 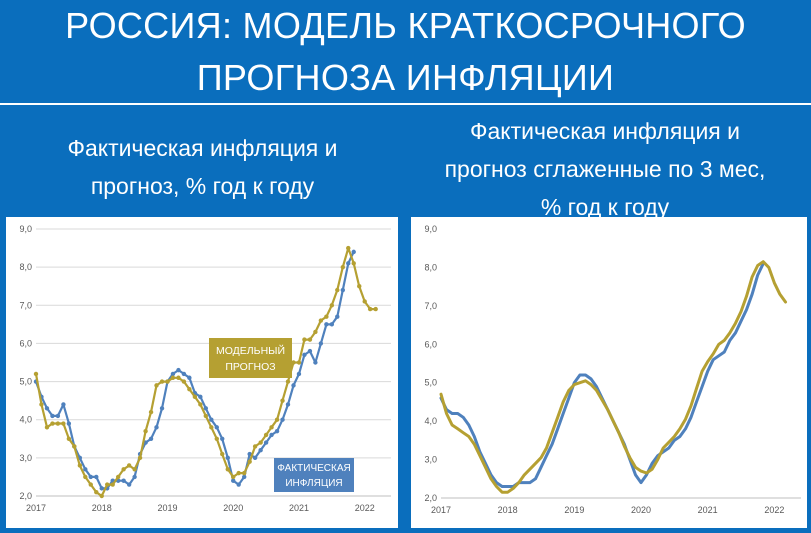 What do you see at coordinates (25, 305) in the screenshot?
I see `y-tick-label: 7,0` at bounding box center [25, 305].